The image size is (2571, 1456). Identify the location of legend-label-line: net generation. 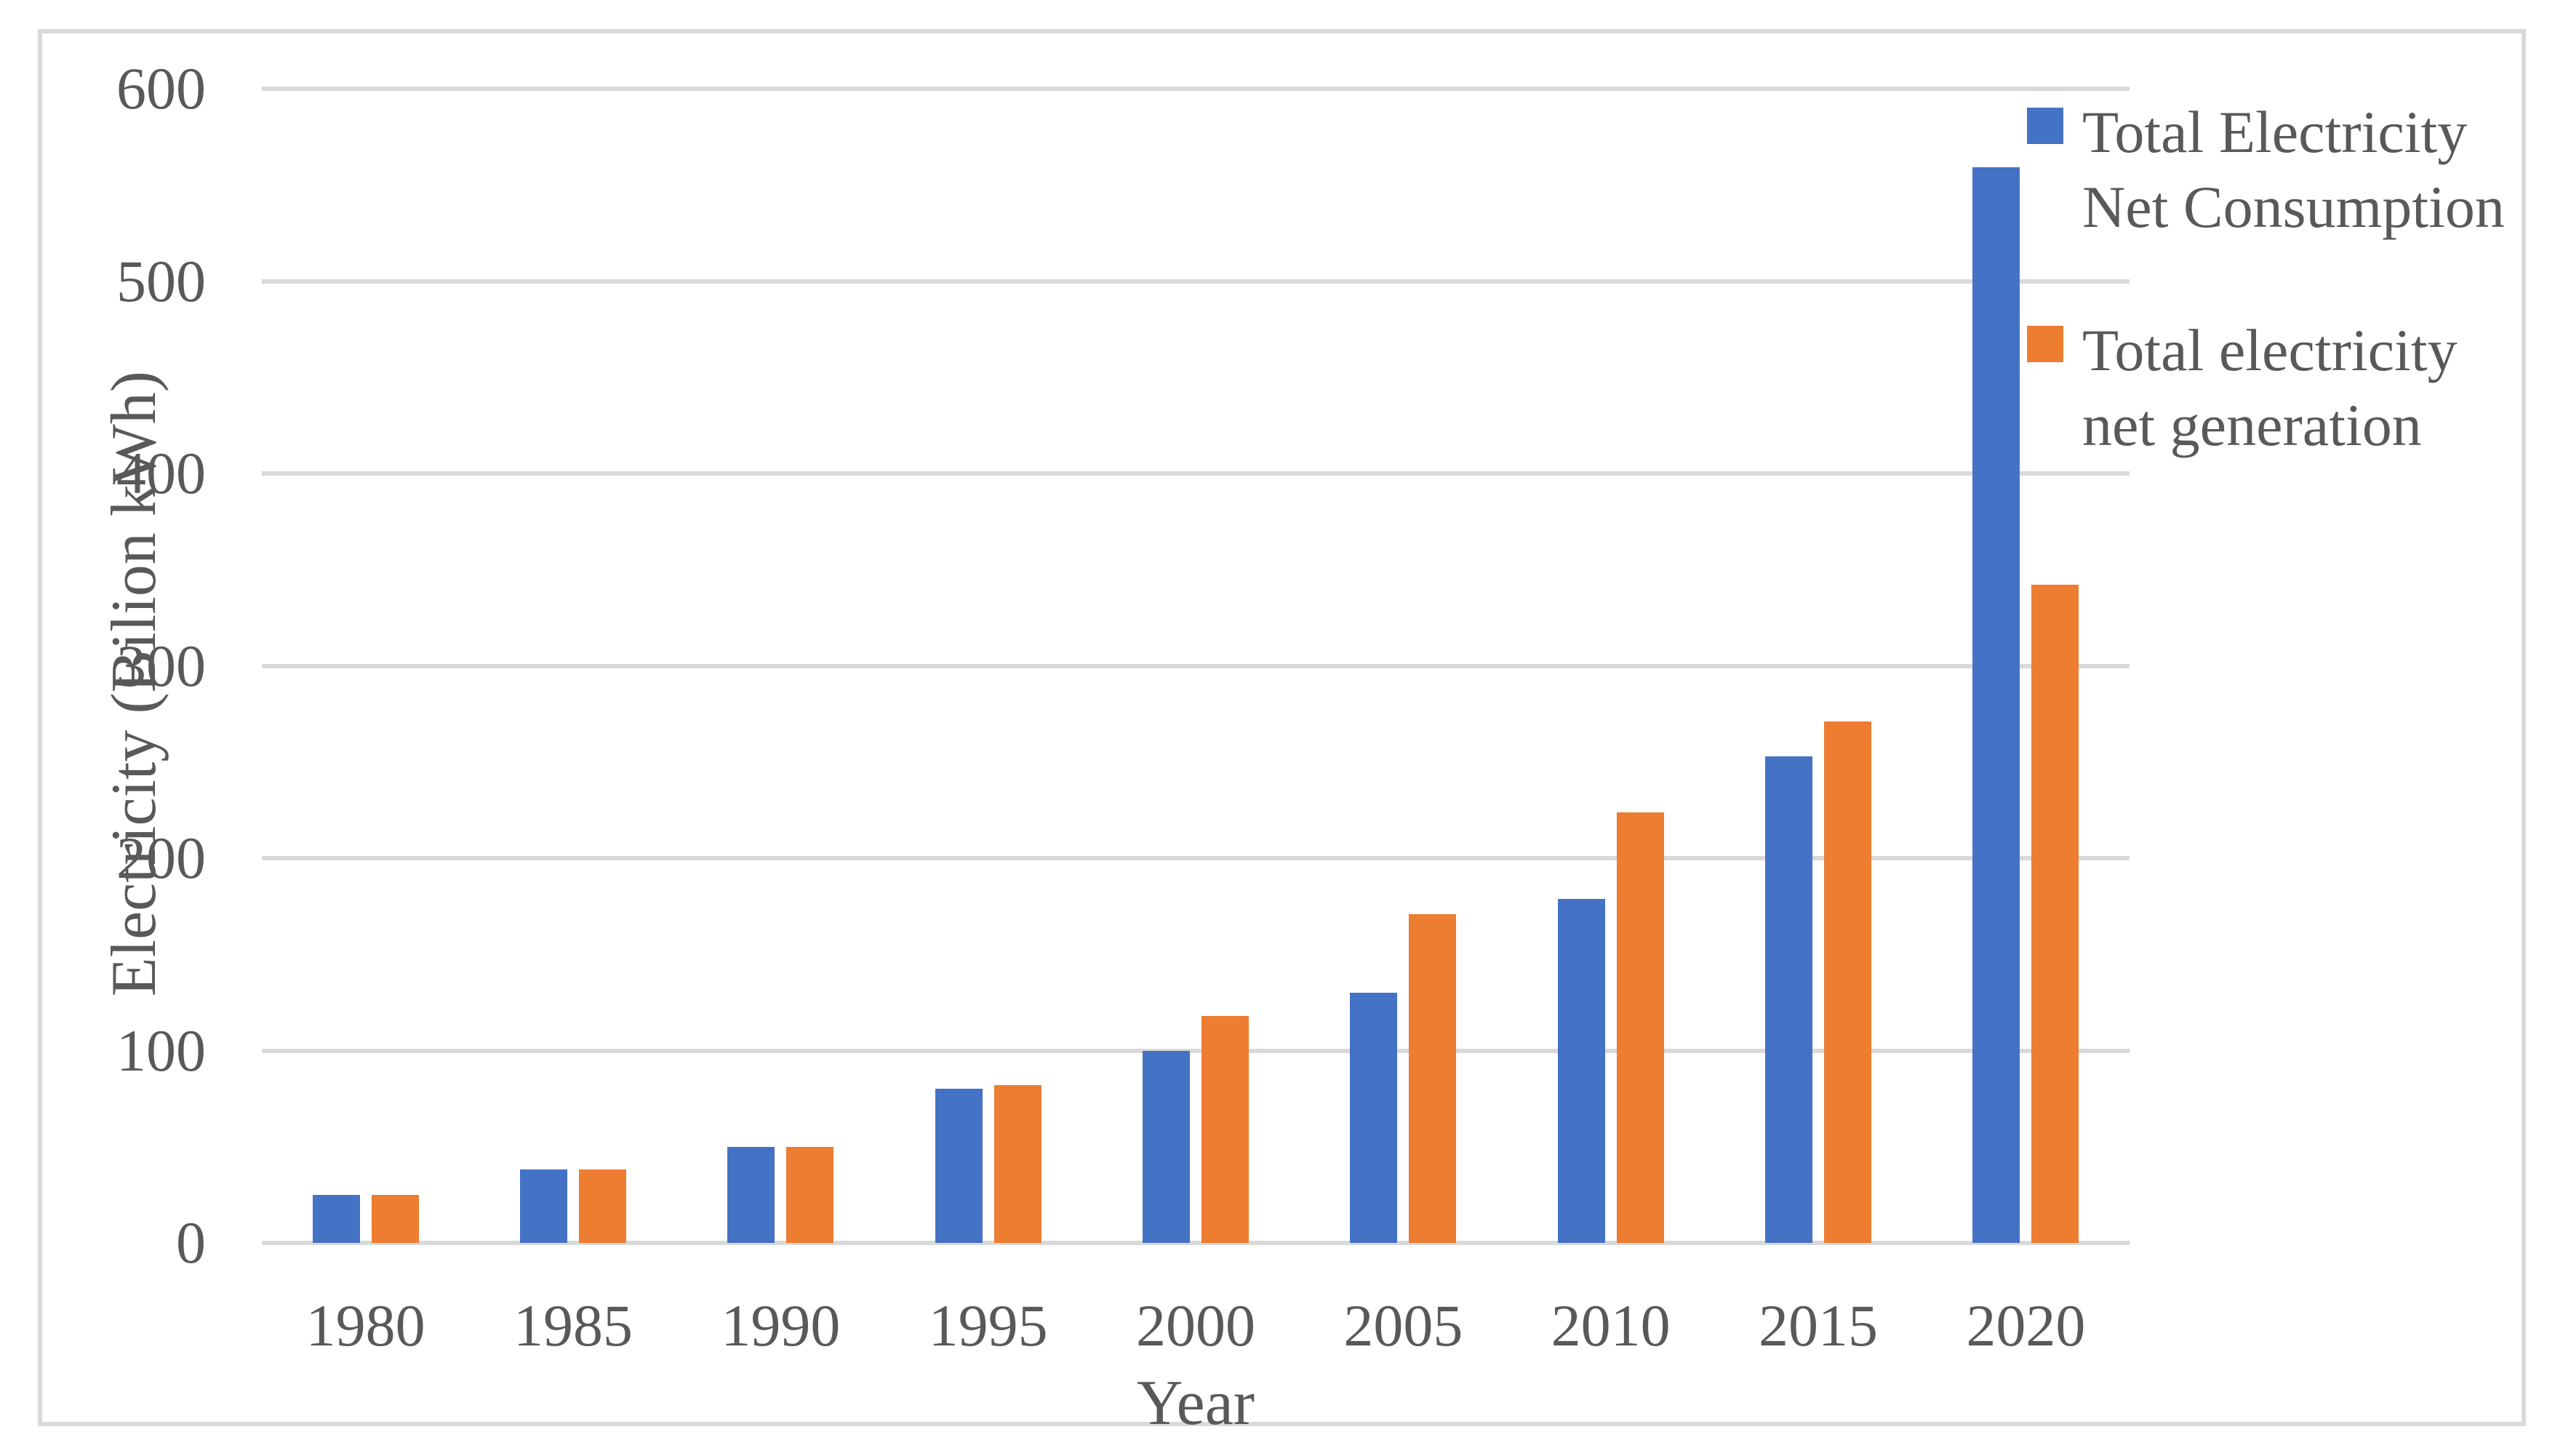
(2252, 425).